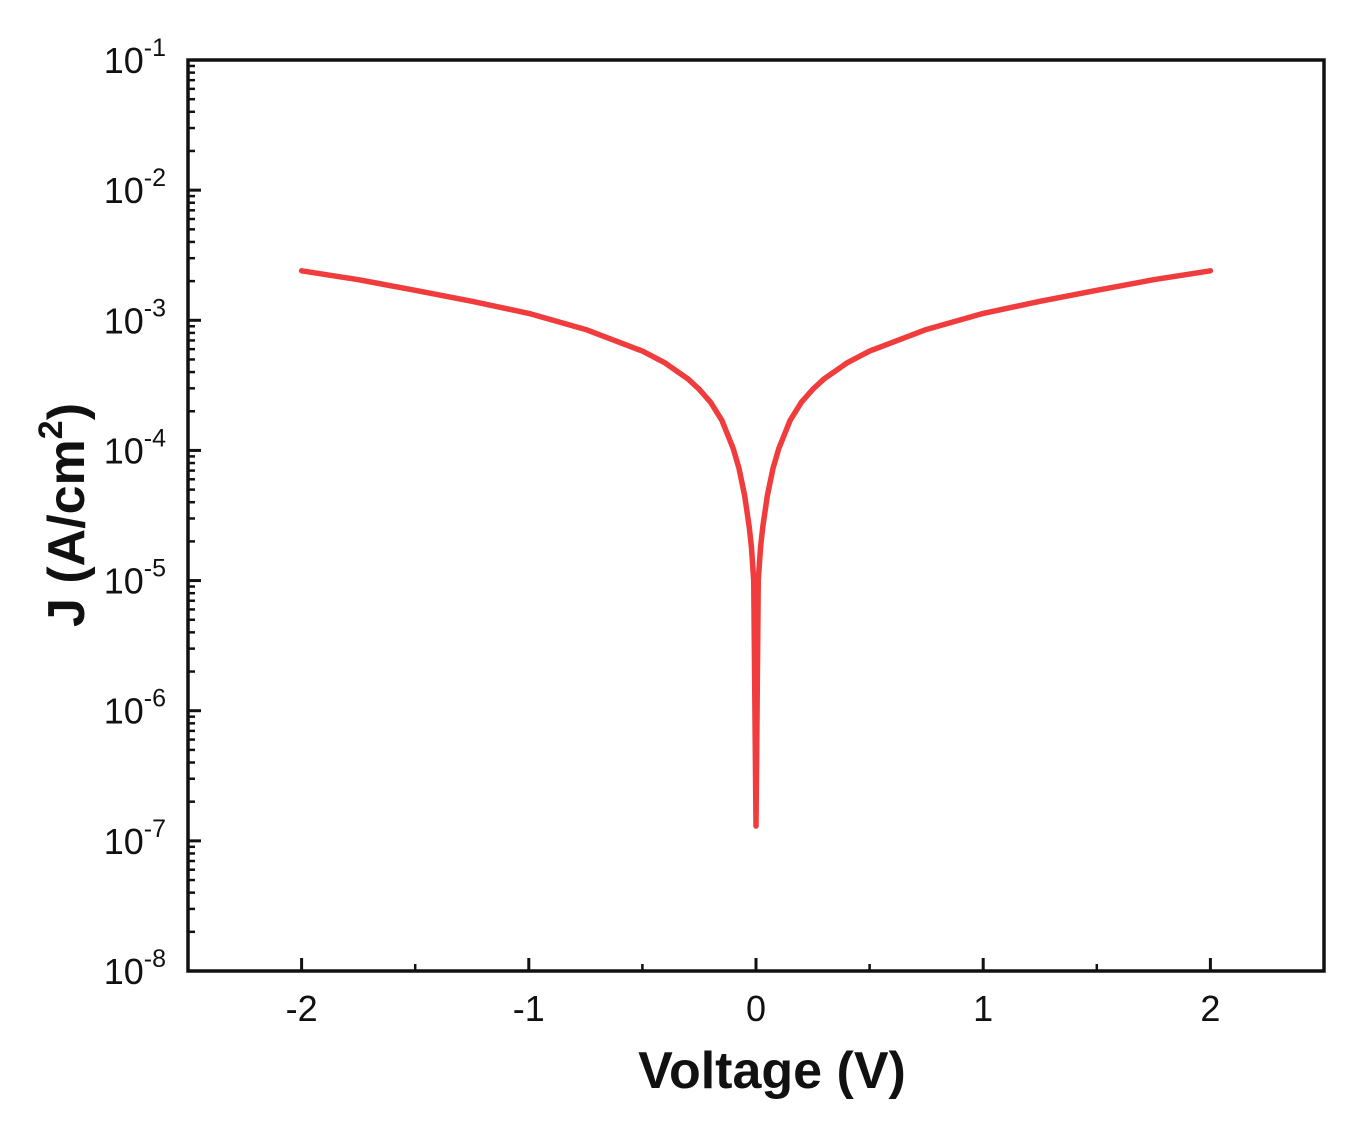  I want to click on y-axis-title-close: ), so click(67, 411).